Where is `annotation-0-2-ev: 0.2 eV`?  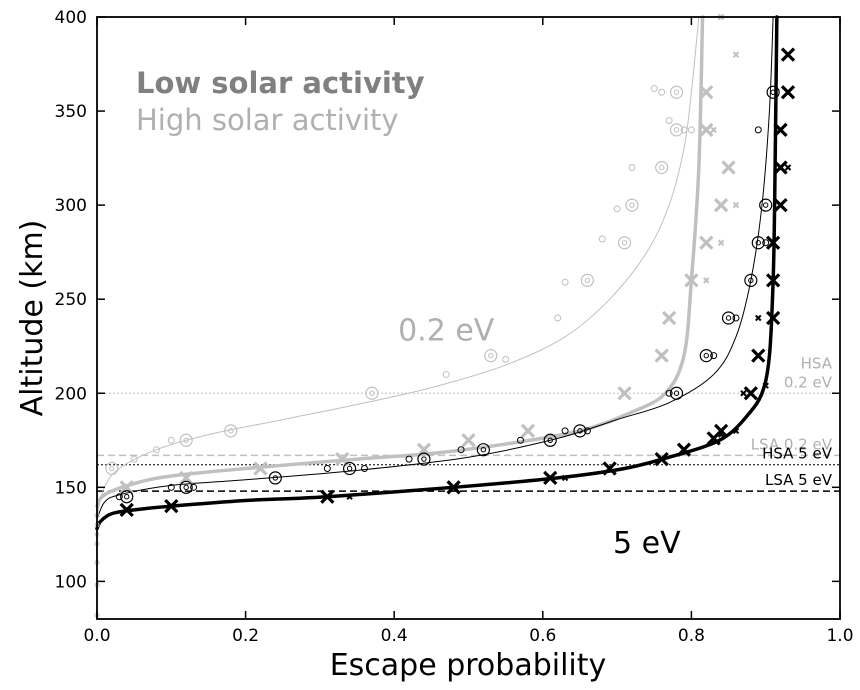 annotation-0-2-ev: 0.2 eV is located at coordinates (446, 331).